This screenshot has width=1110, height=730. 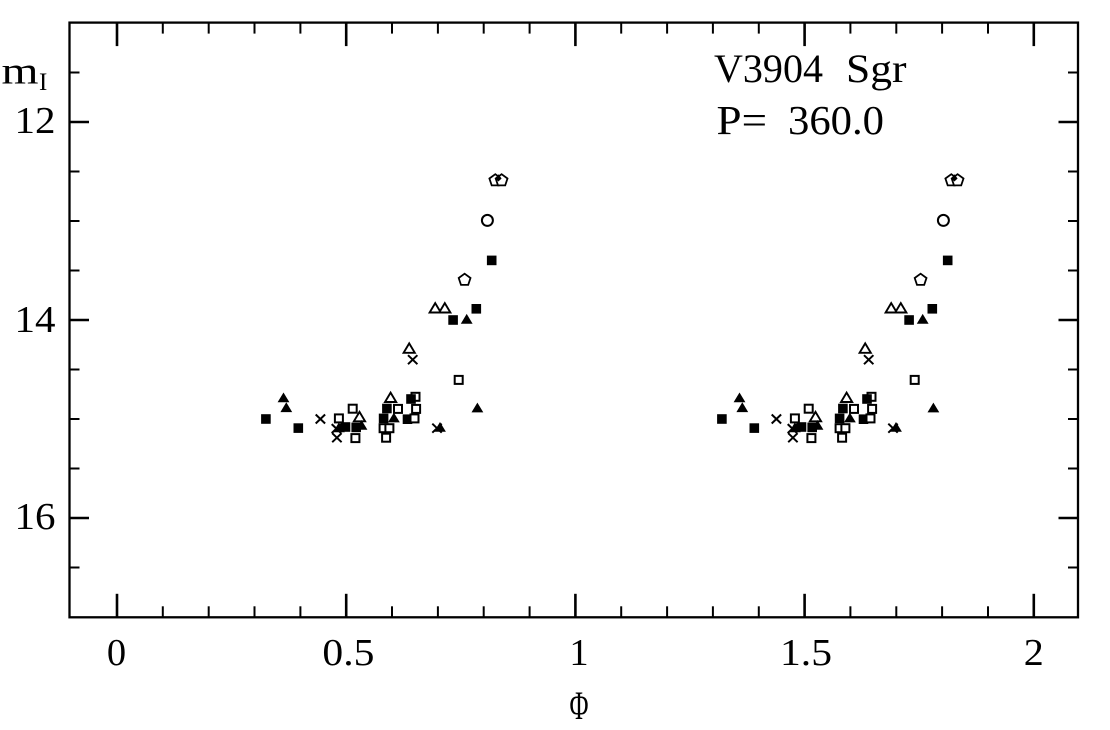 What do you see at coordinates (35, 517) in the screenshot?
I see `svg-text: 16` at bounding box center [35, 517].